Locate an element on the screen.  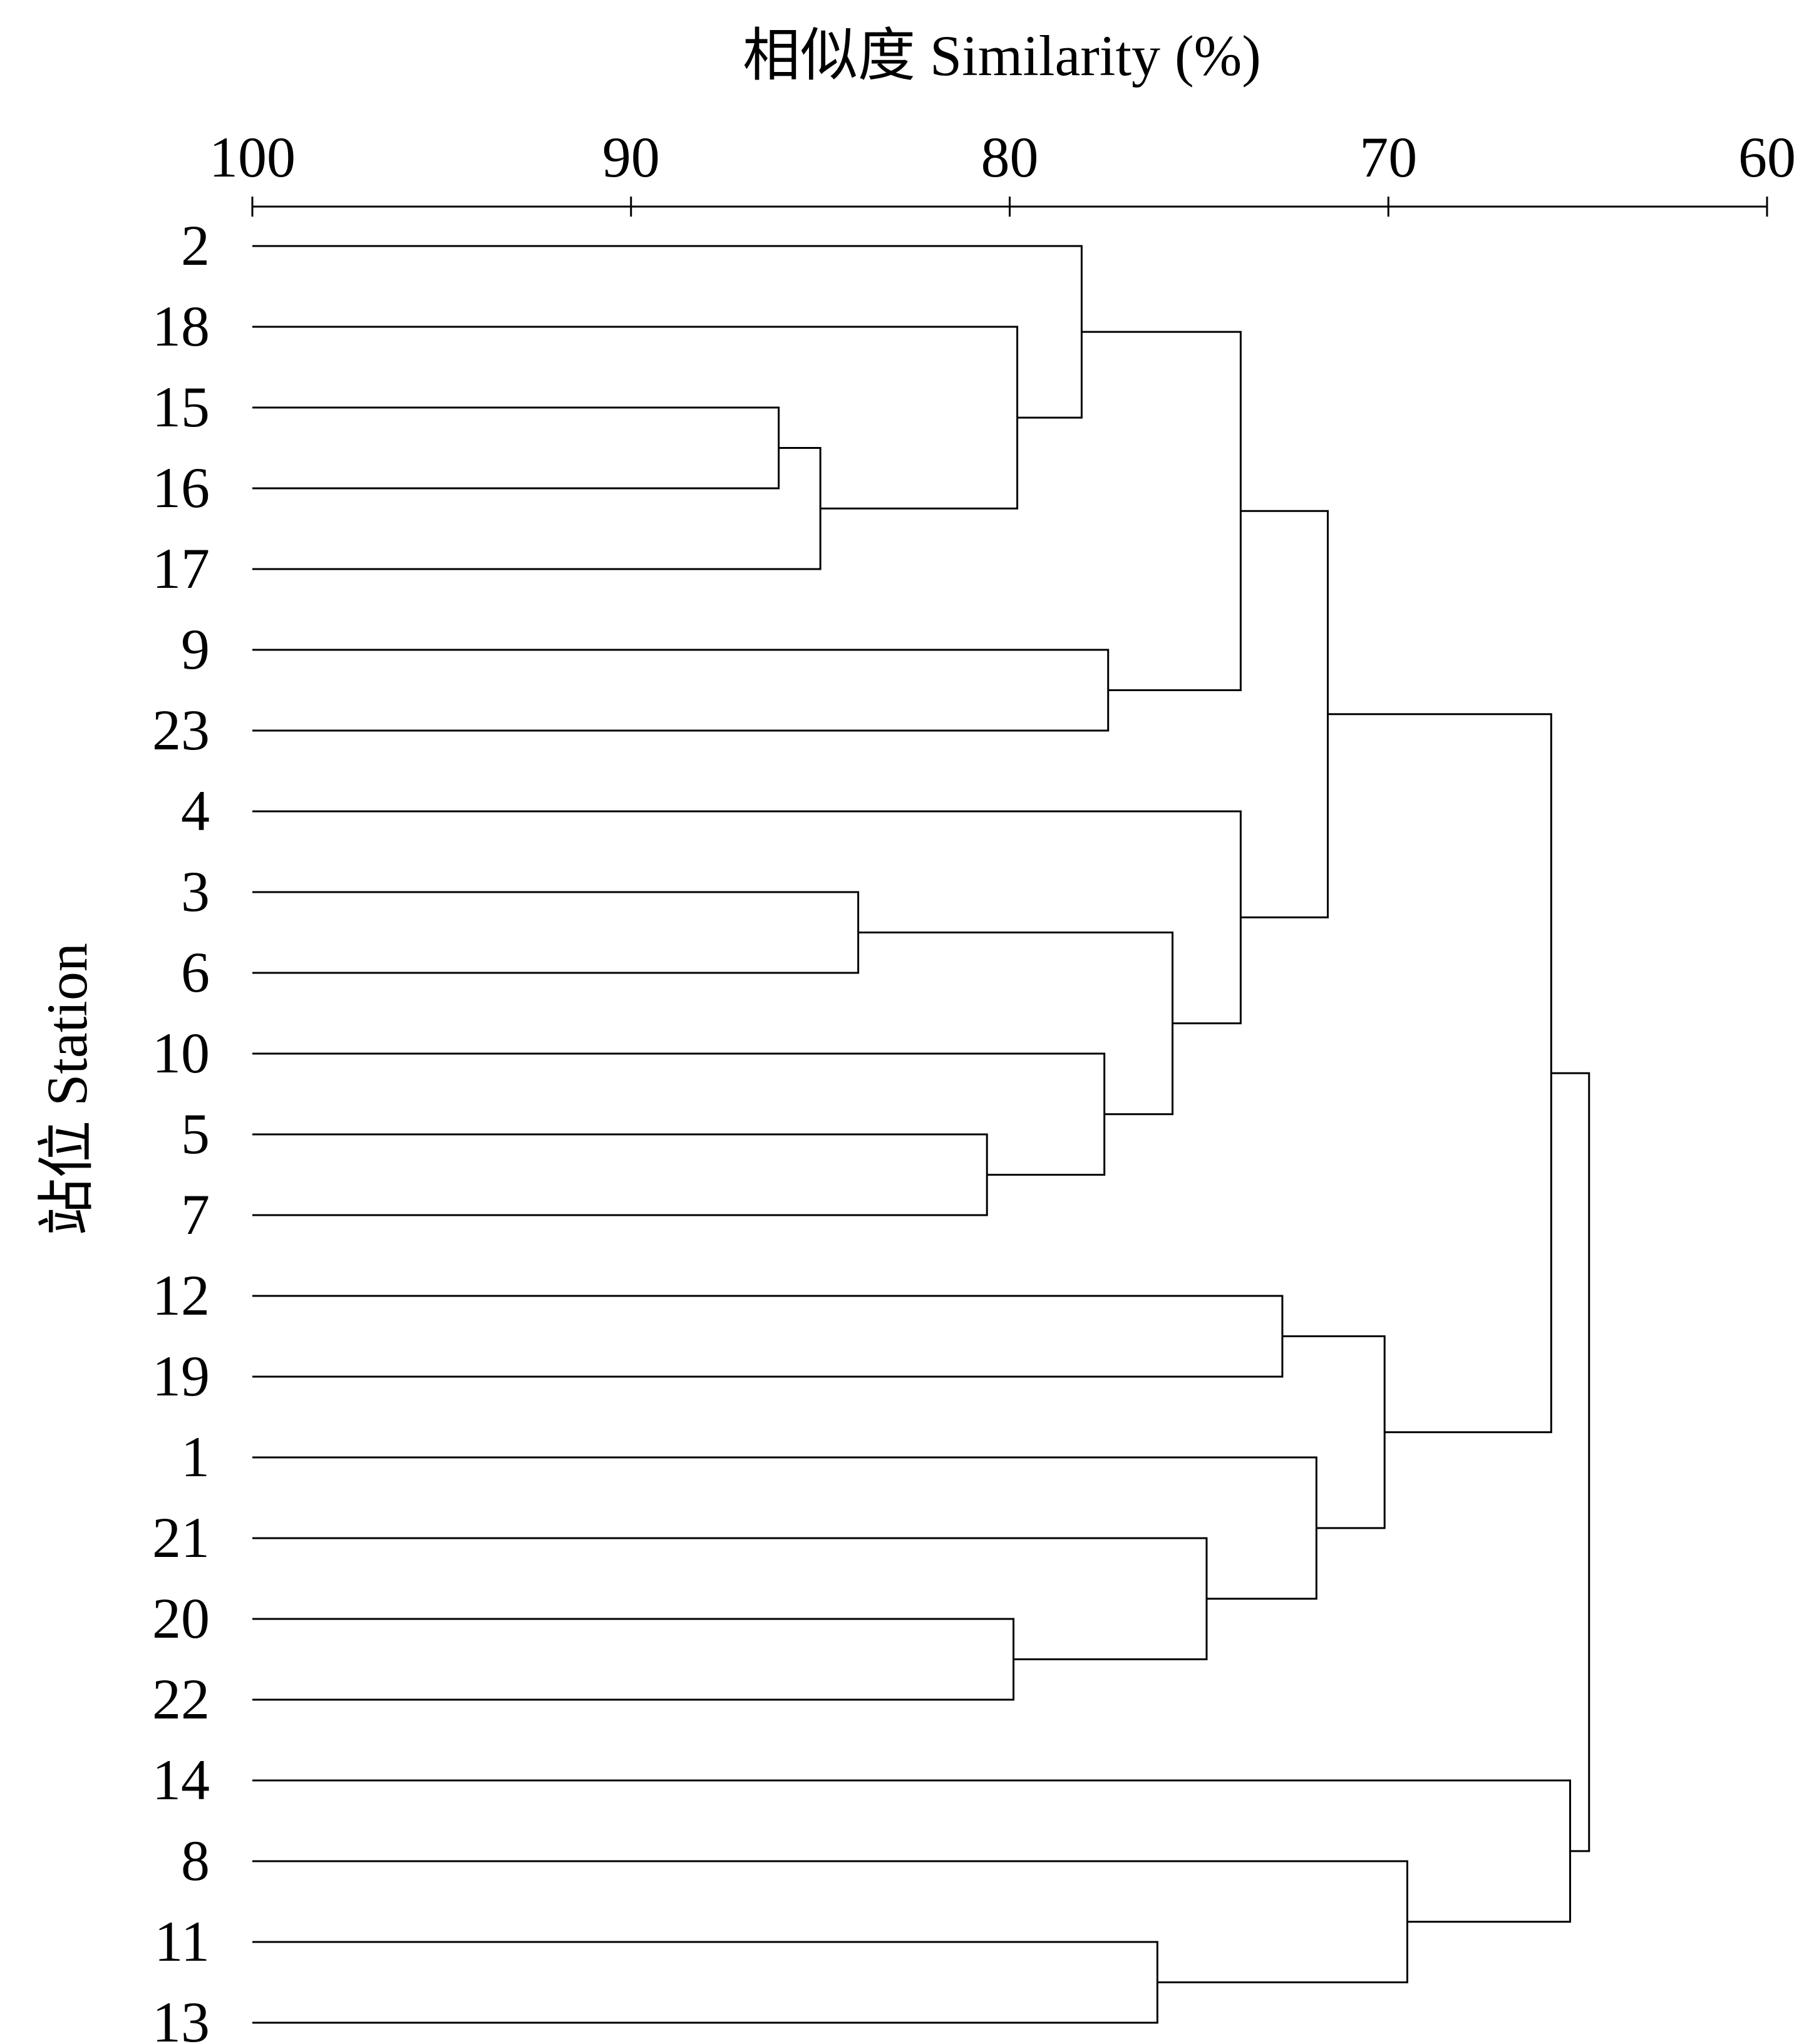
station-label: 9 is located at coordinates (195, 649).